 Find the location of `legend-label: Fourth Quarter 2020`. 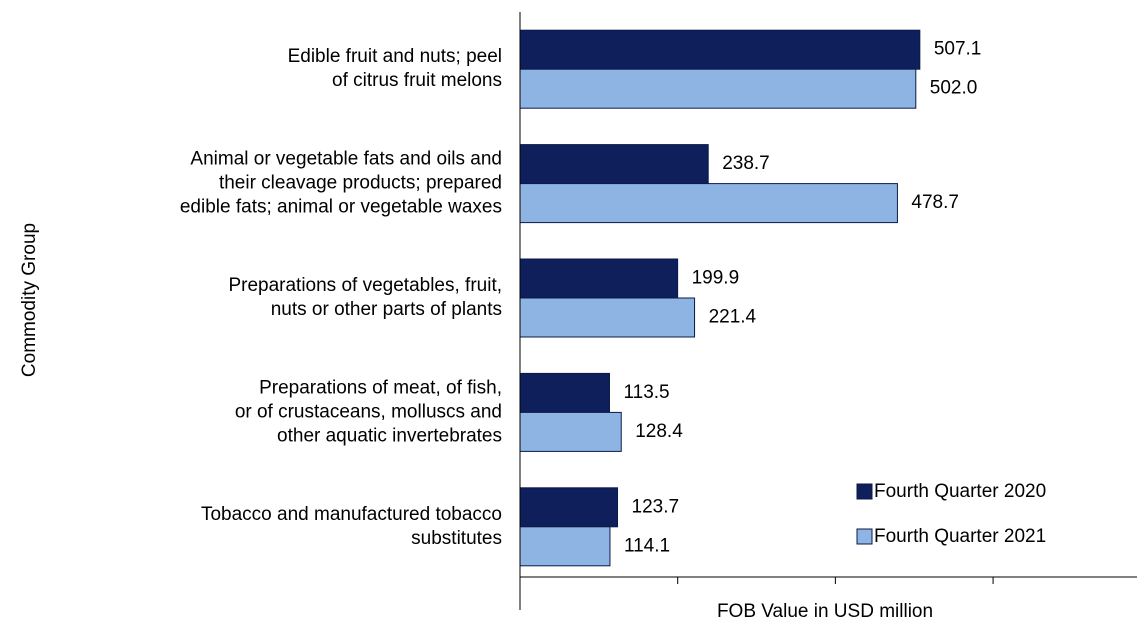

legend-label: Fourth Quarter 2020 is located at coordinates (960, 491).